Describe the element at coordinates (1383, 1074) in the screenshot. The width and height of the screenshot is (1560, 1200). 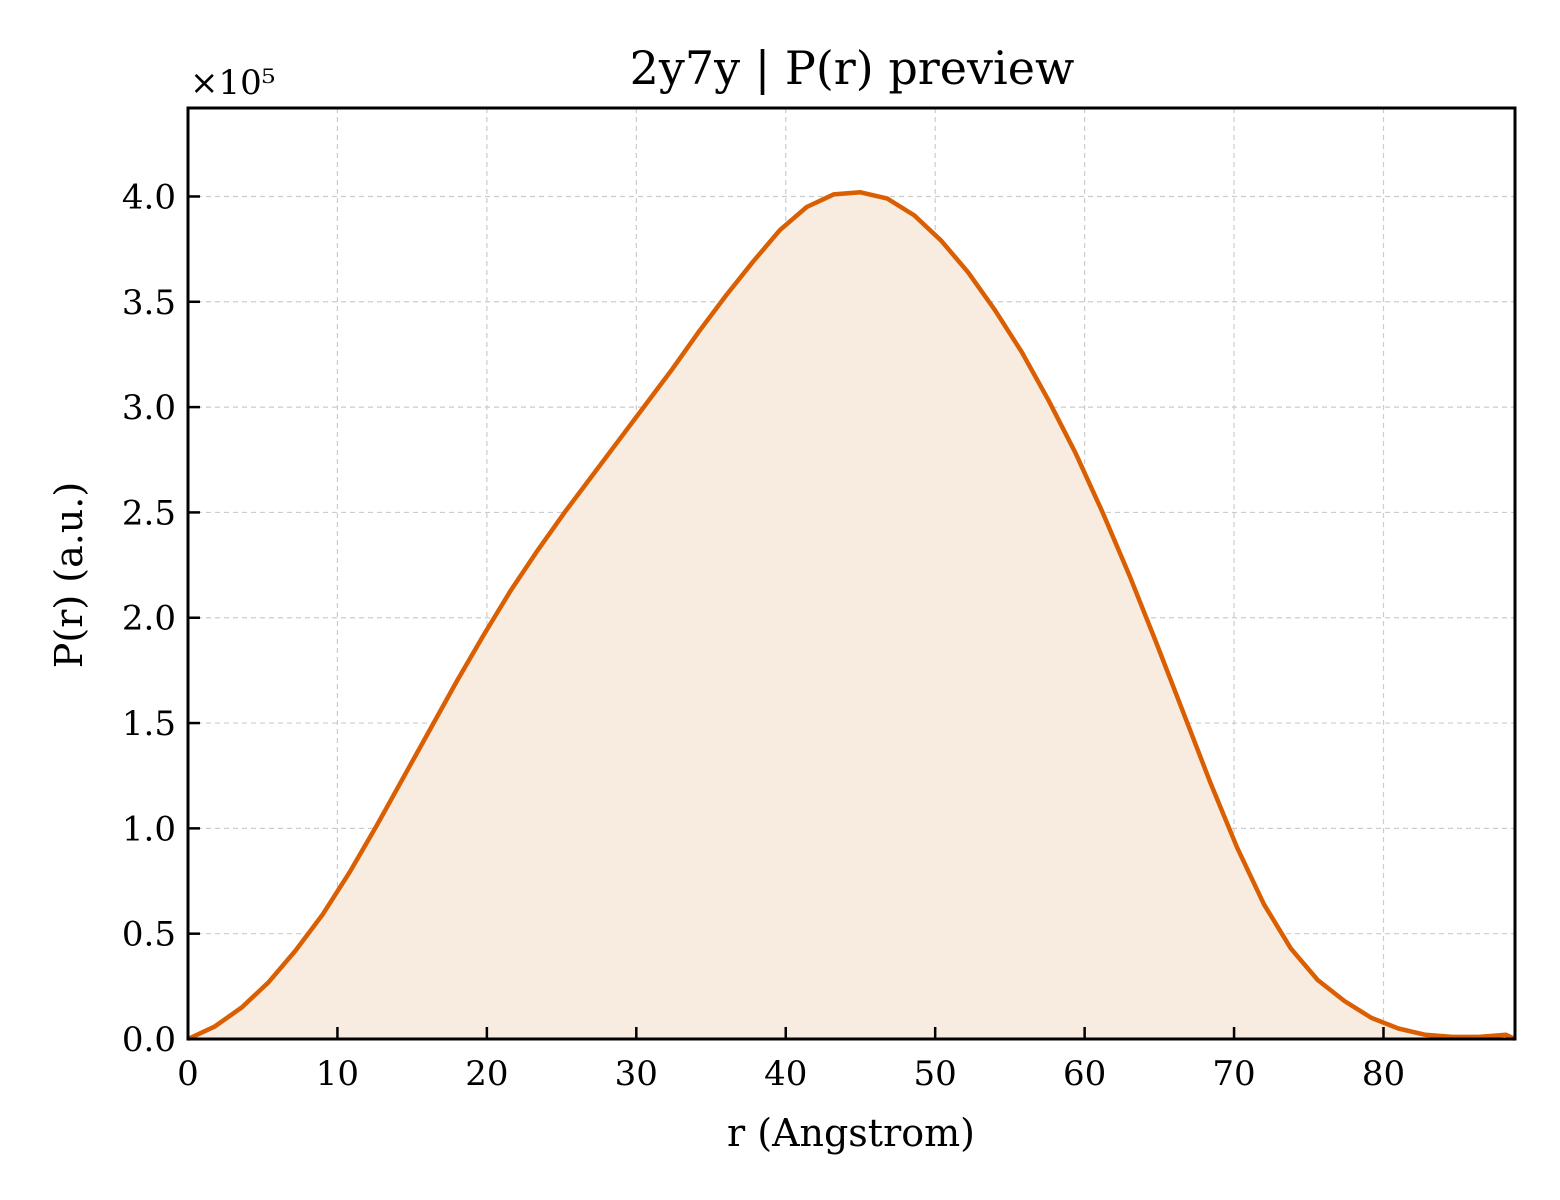
I see `x-tick-label: 80` at that location.